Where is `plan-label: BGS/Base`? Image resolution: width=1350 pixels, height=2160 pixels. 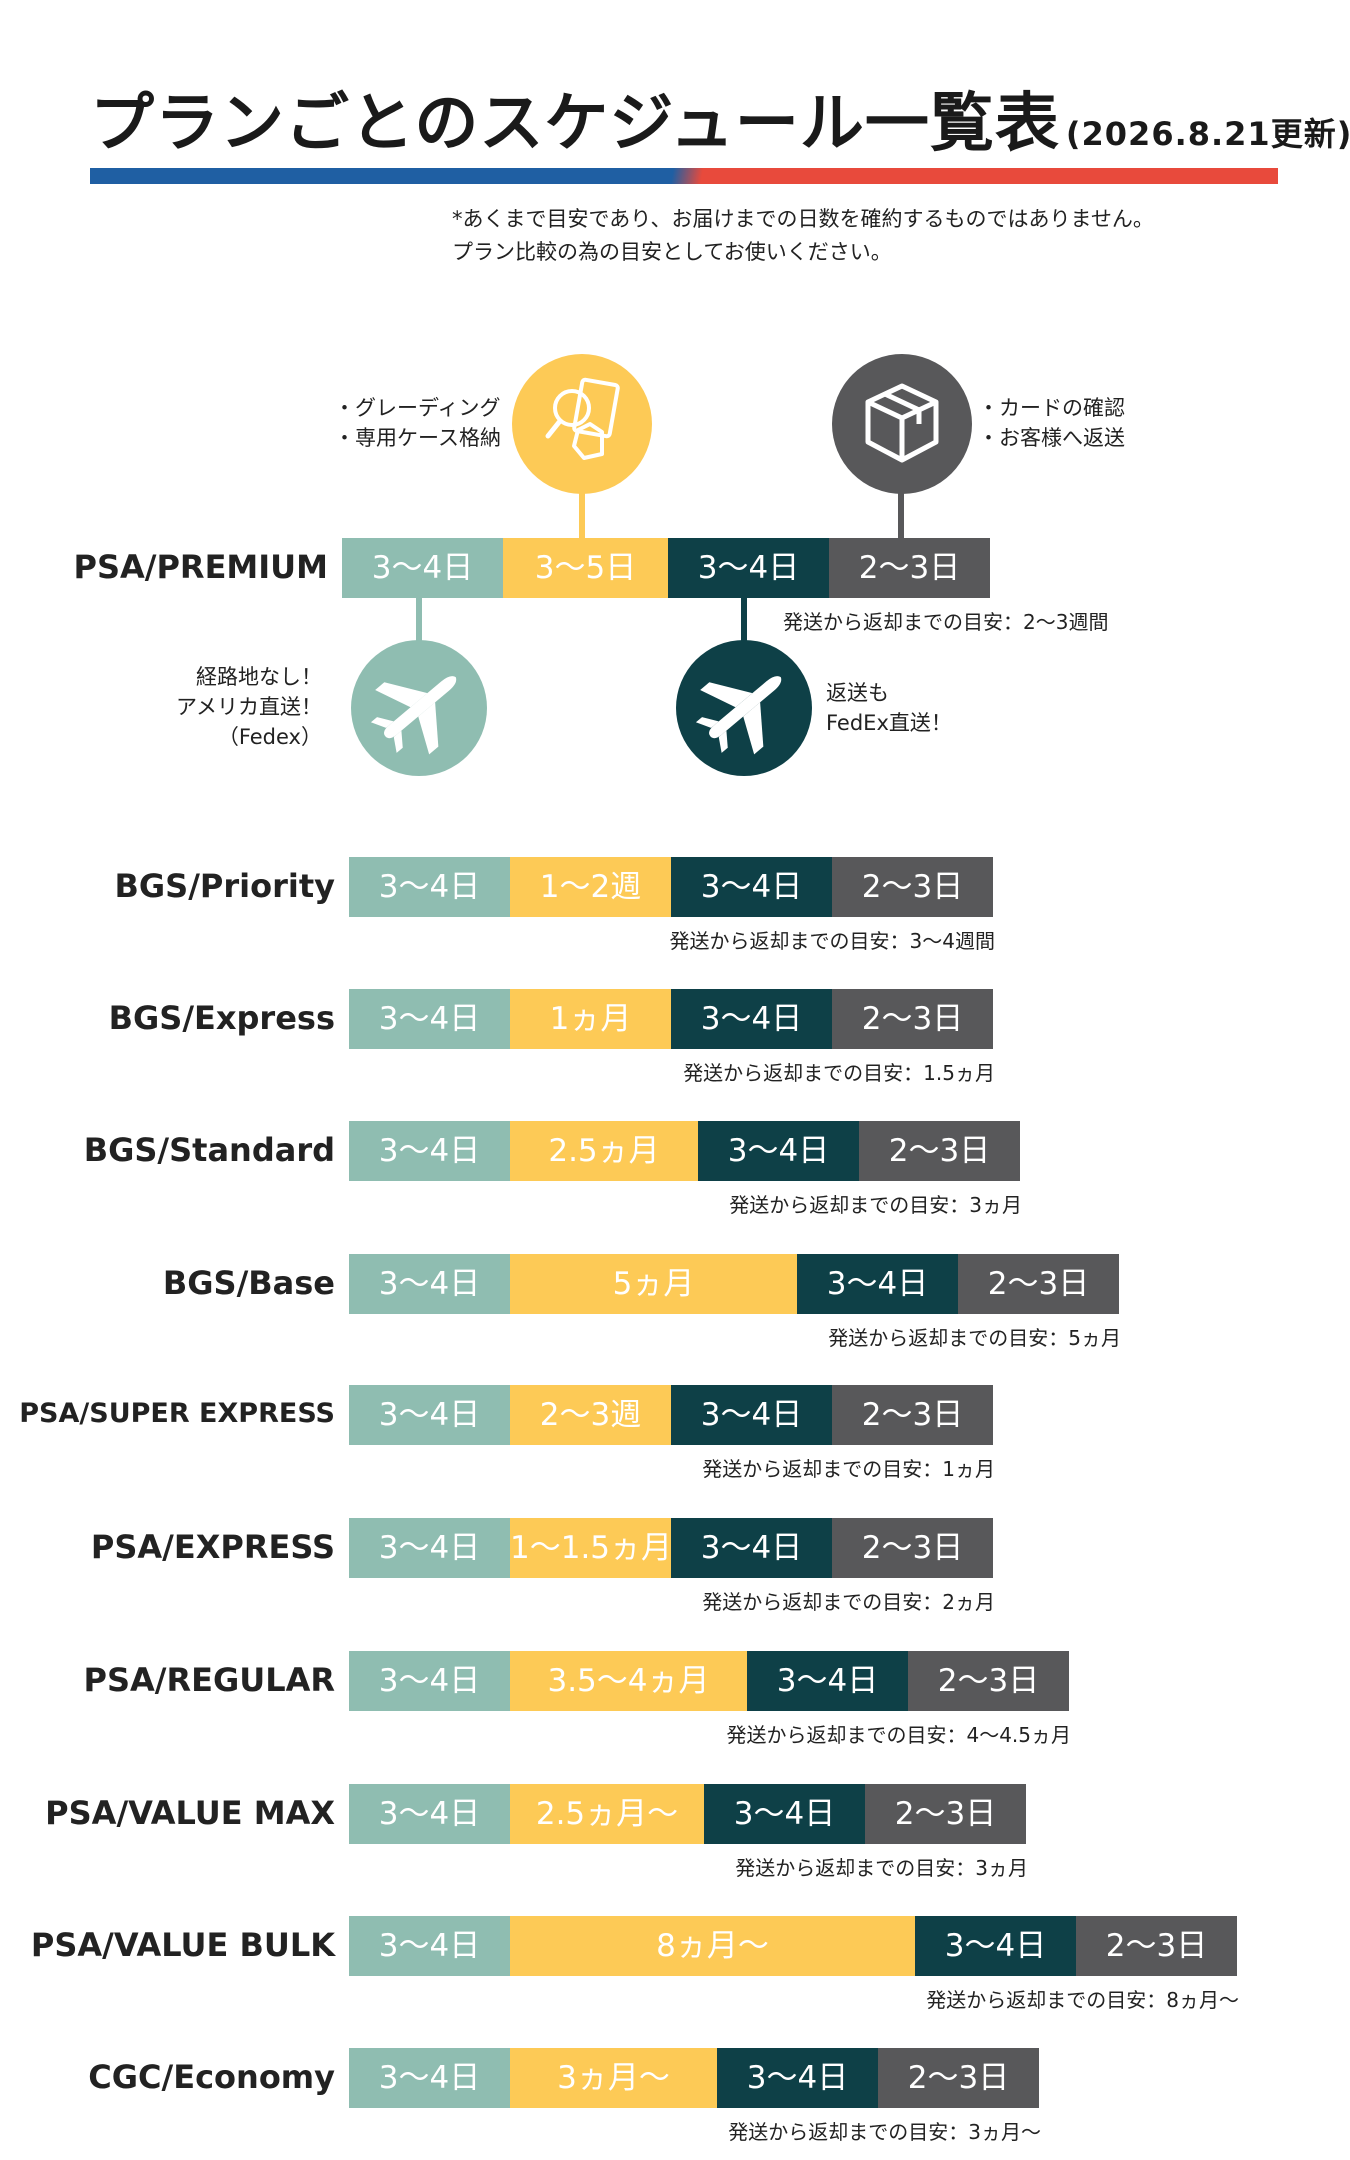
plan-label: BGS/Base is located at coordinates (248, 1283).